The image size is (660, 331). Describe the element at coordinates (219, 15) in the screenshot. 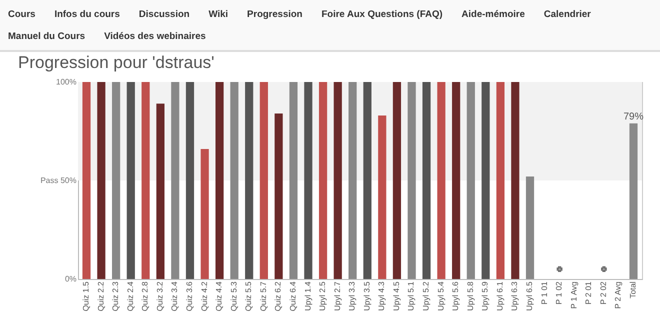

I see `text: Wiki` at that location.